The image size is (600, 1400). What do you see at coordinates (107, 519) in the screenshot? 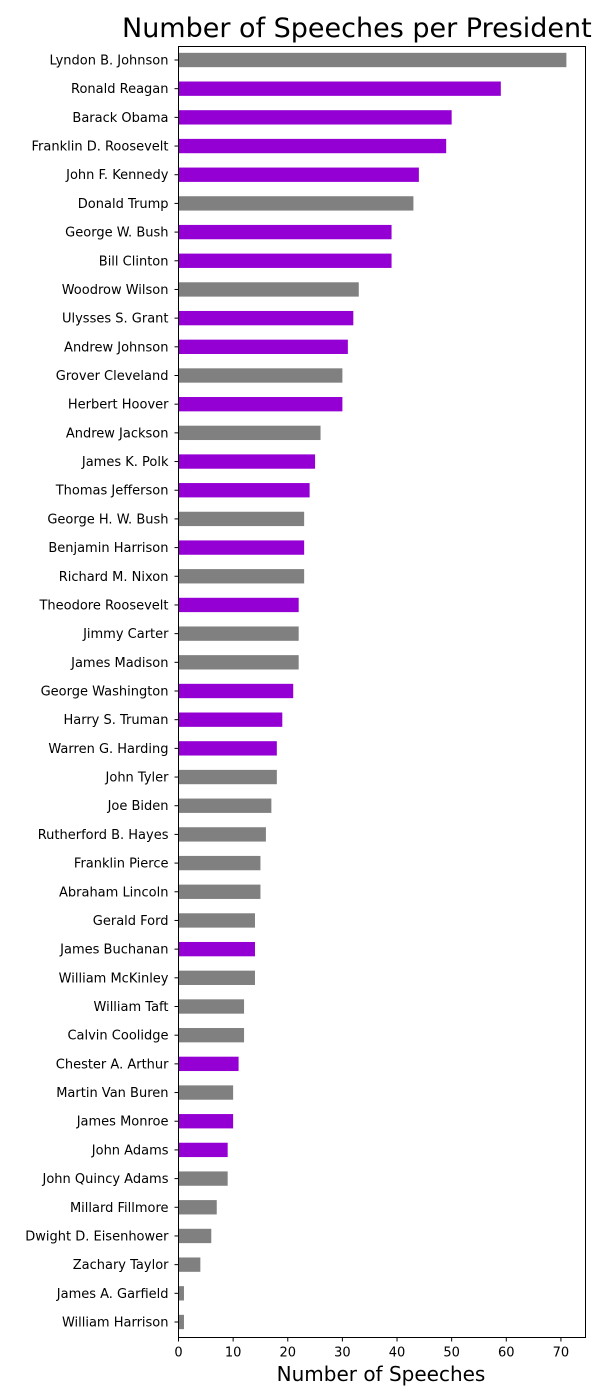
I see `category-label-george-h-w-bush: George H. W. Bush` at bounding box center [107, 519].